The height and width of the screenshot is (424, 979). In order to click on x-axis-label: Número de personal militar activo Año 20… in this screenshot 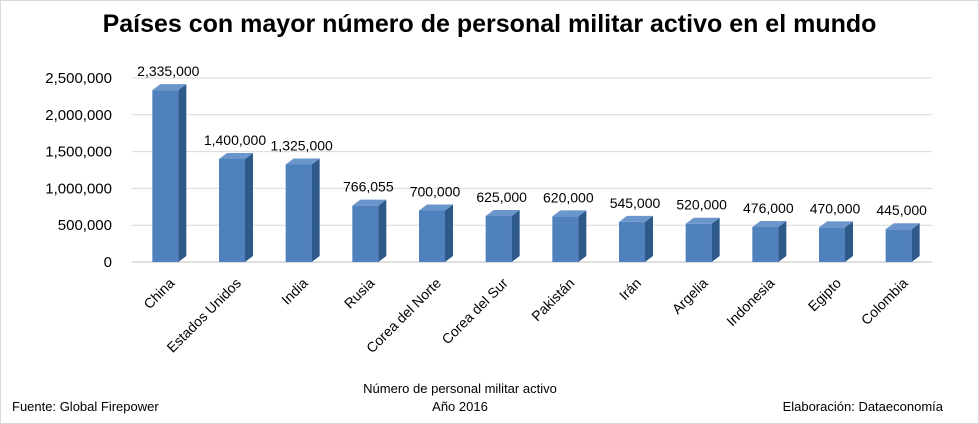, I will do `click(460, 398)`.